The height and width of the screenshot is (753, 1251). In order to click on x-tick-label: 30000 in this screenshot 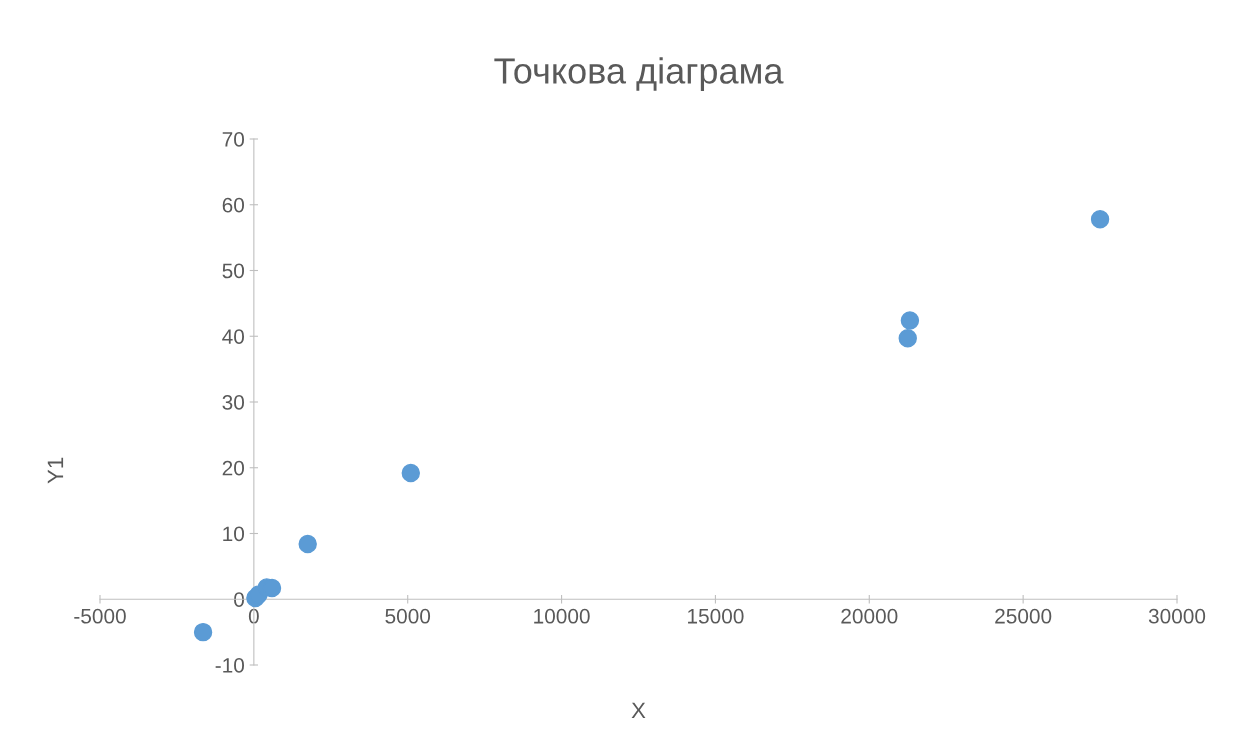, I will do `click(1177, 616)`.